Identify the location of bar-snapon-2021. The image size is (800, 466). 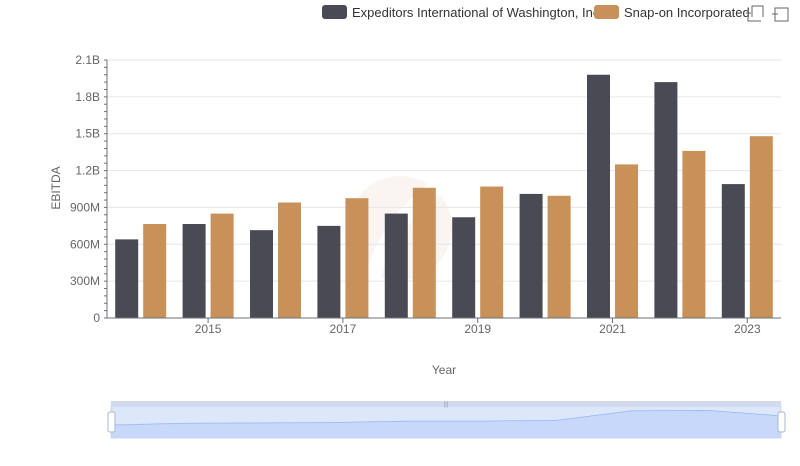
(626, 241).